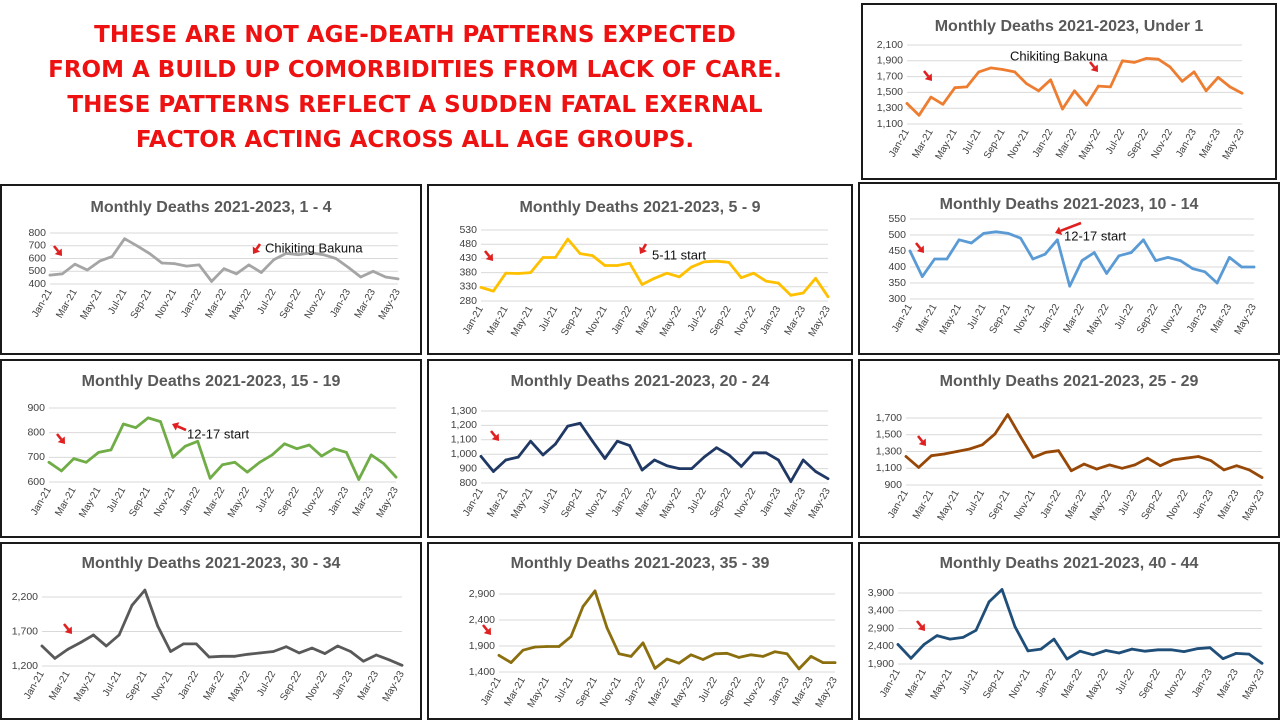  I want to click on x-tick-label: Mar-22, so click(1075, 318).